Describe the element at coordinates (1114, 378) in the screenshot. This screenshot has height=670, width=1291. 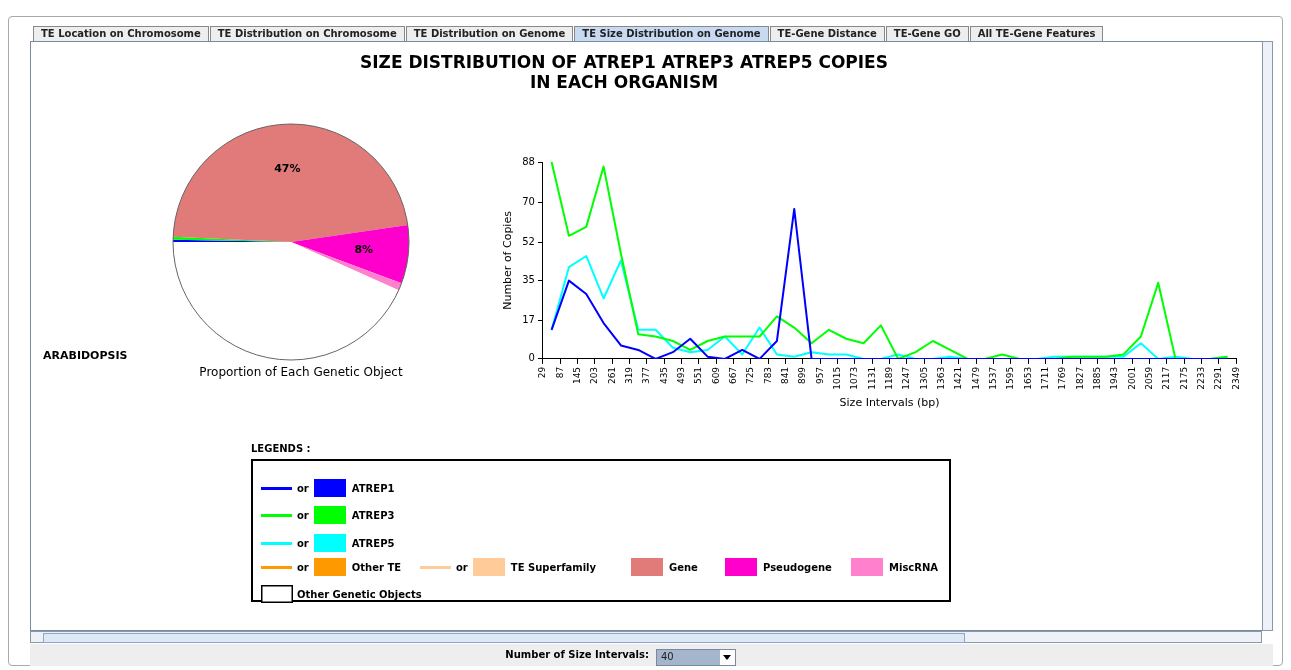
I see `x-tick-label: 1943` at that location.